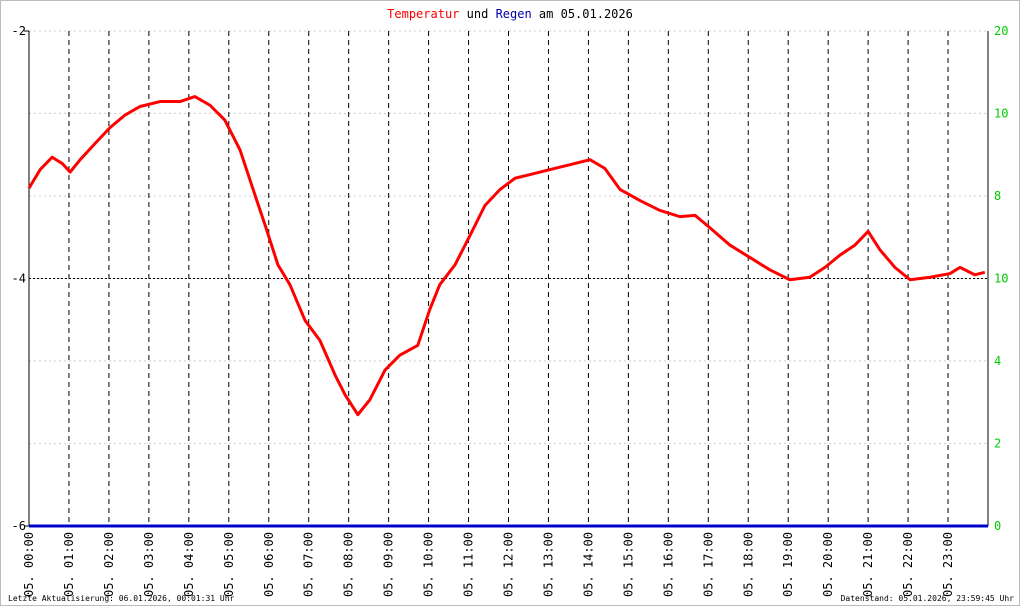 Image resolution: width=1020 pixels, height=606 pixels. Describe the element at coordinates (19, 279) in the screenshot. I see `y-tick-label: -4` at that location.